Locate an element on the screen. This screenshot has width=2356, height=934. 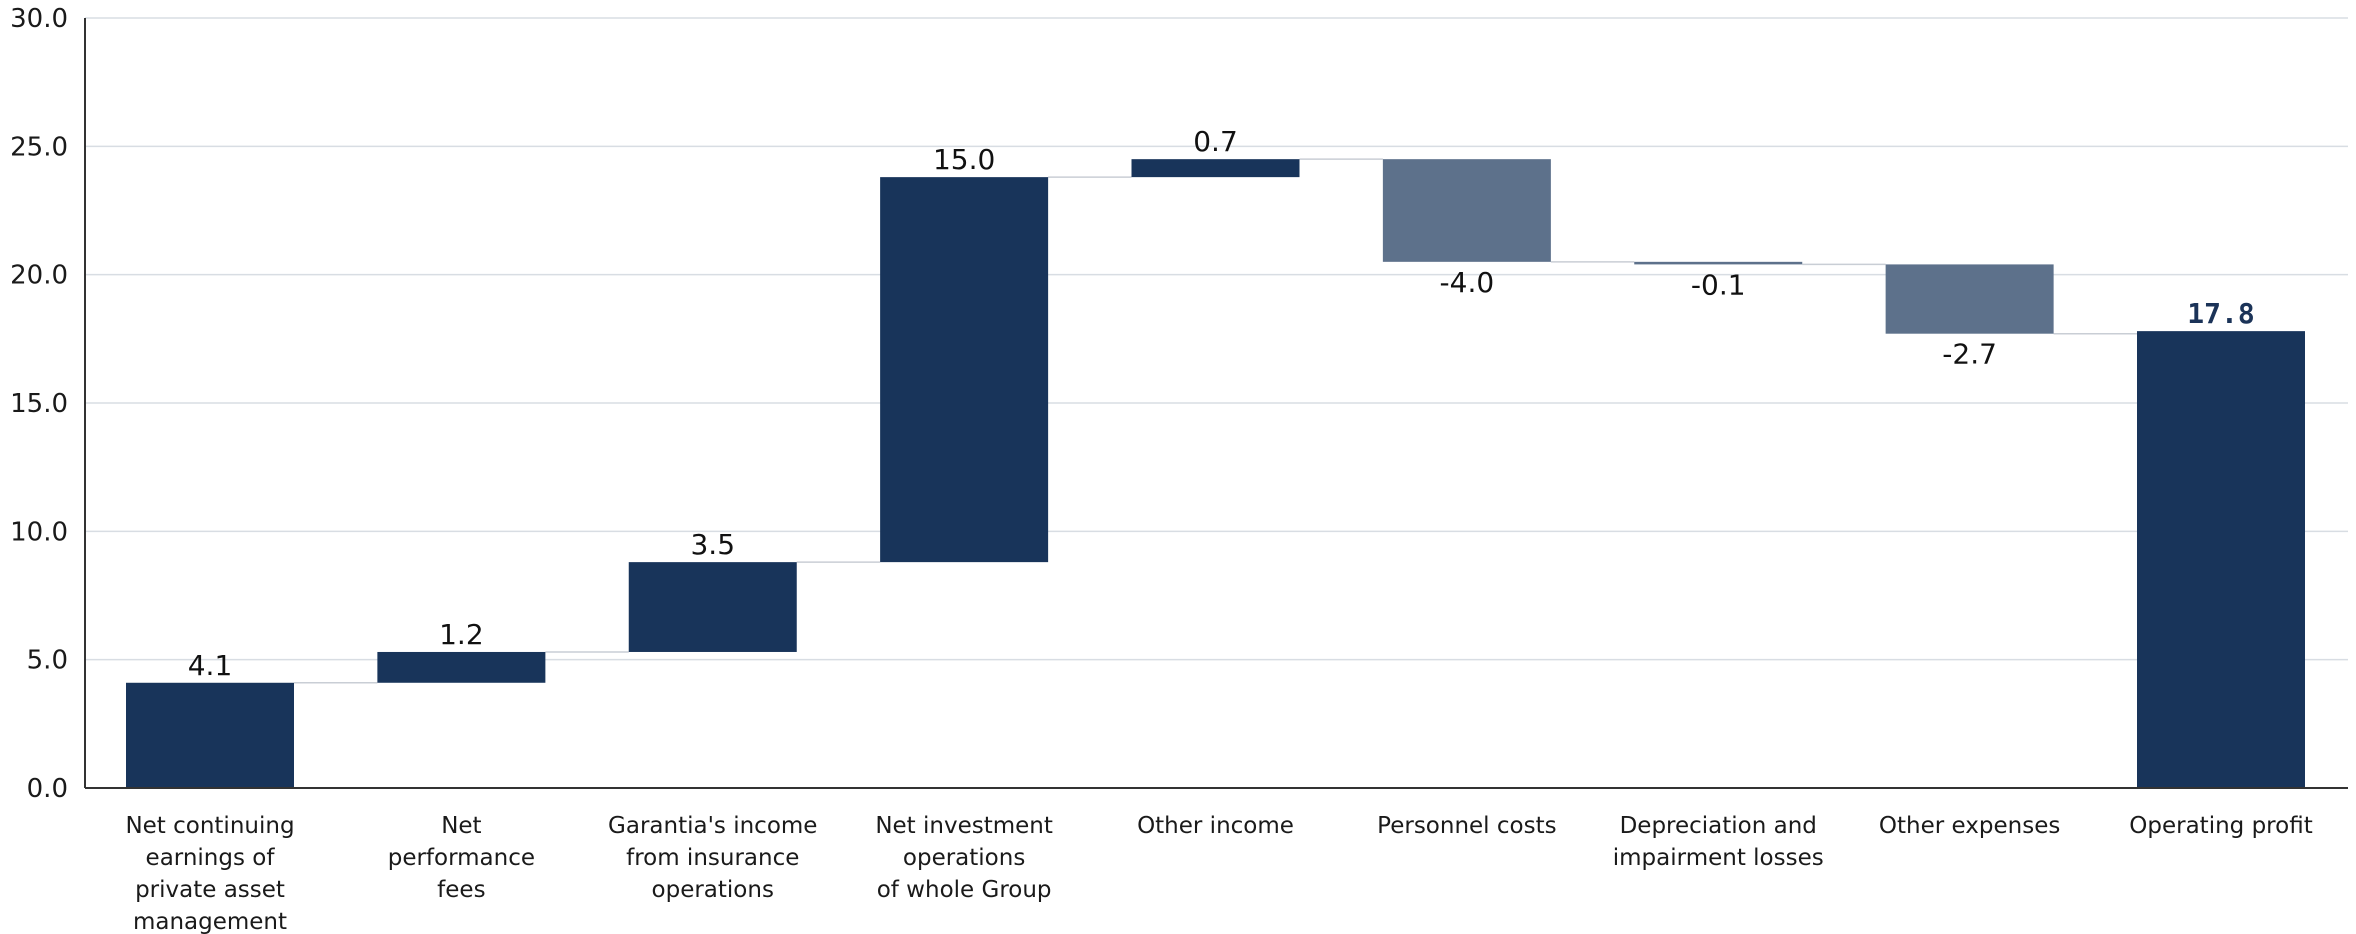
x-category-label-line: Net investment is located at coordinates (964, 826).